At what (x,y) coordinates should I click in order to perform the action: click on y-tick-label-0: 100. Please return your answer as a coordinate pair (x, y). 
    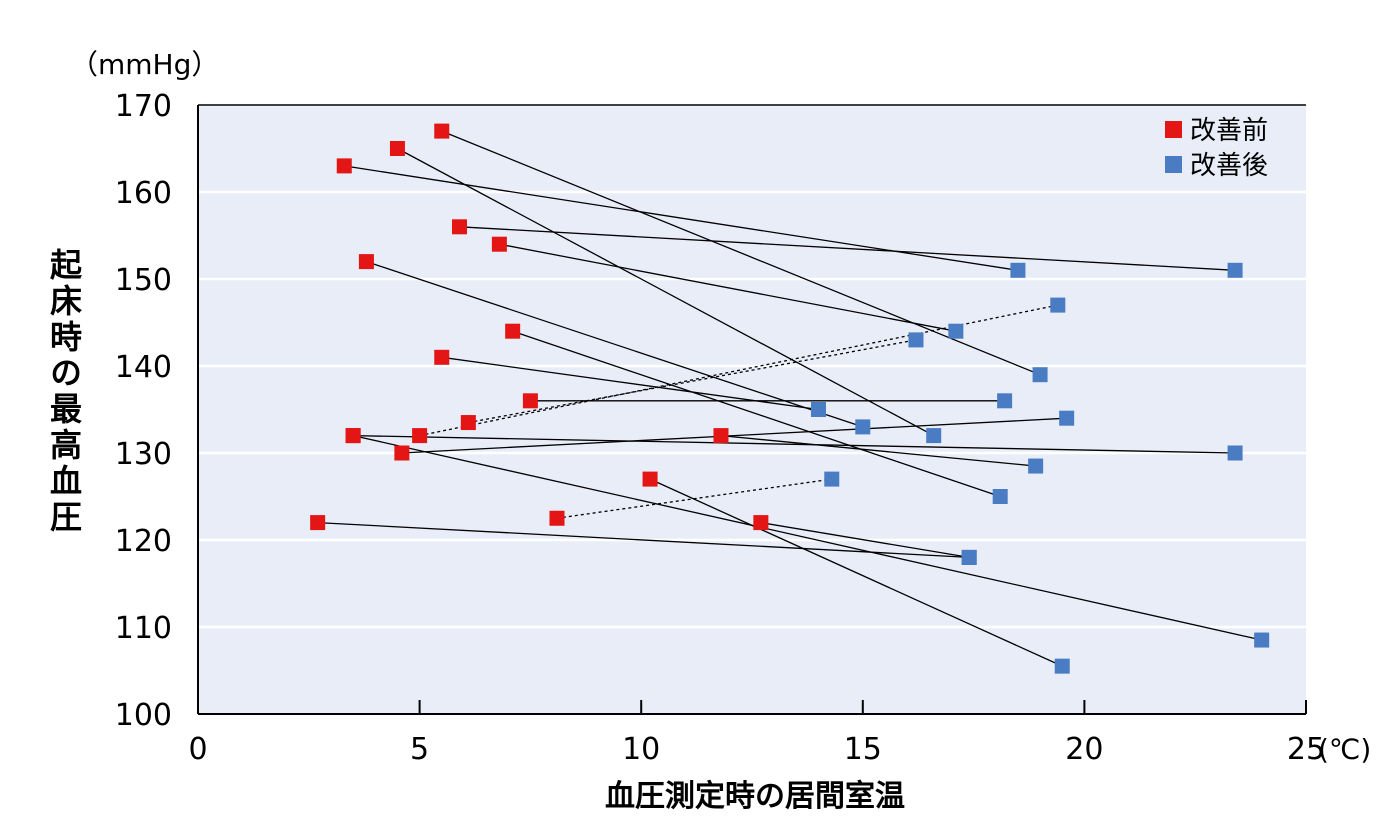
    Looking at the image, I should click on (143, 715).